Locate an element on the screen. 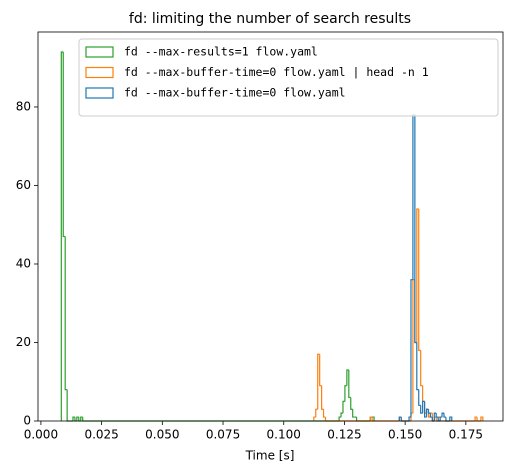 This screenshot has height=472, width=517. legend-box is located at coordinates (288, 77).